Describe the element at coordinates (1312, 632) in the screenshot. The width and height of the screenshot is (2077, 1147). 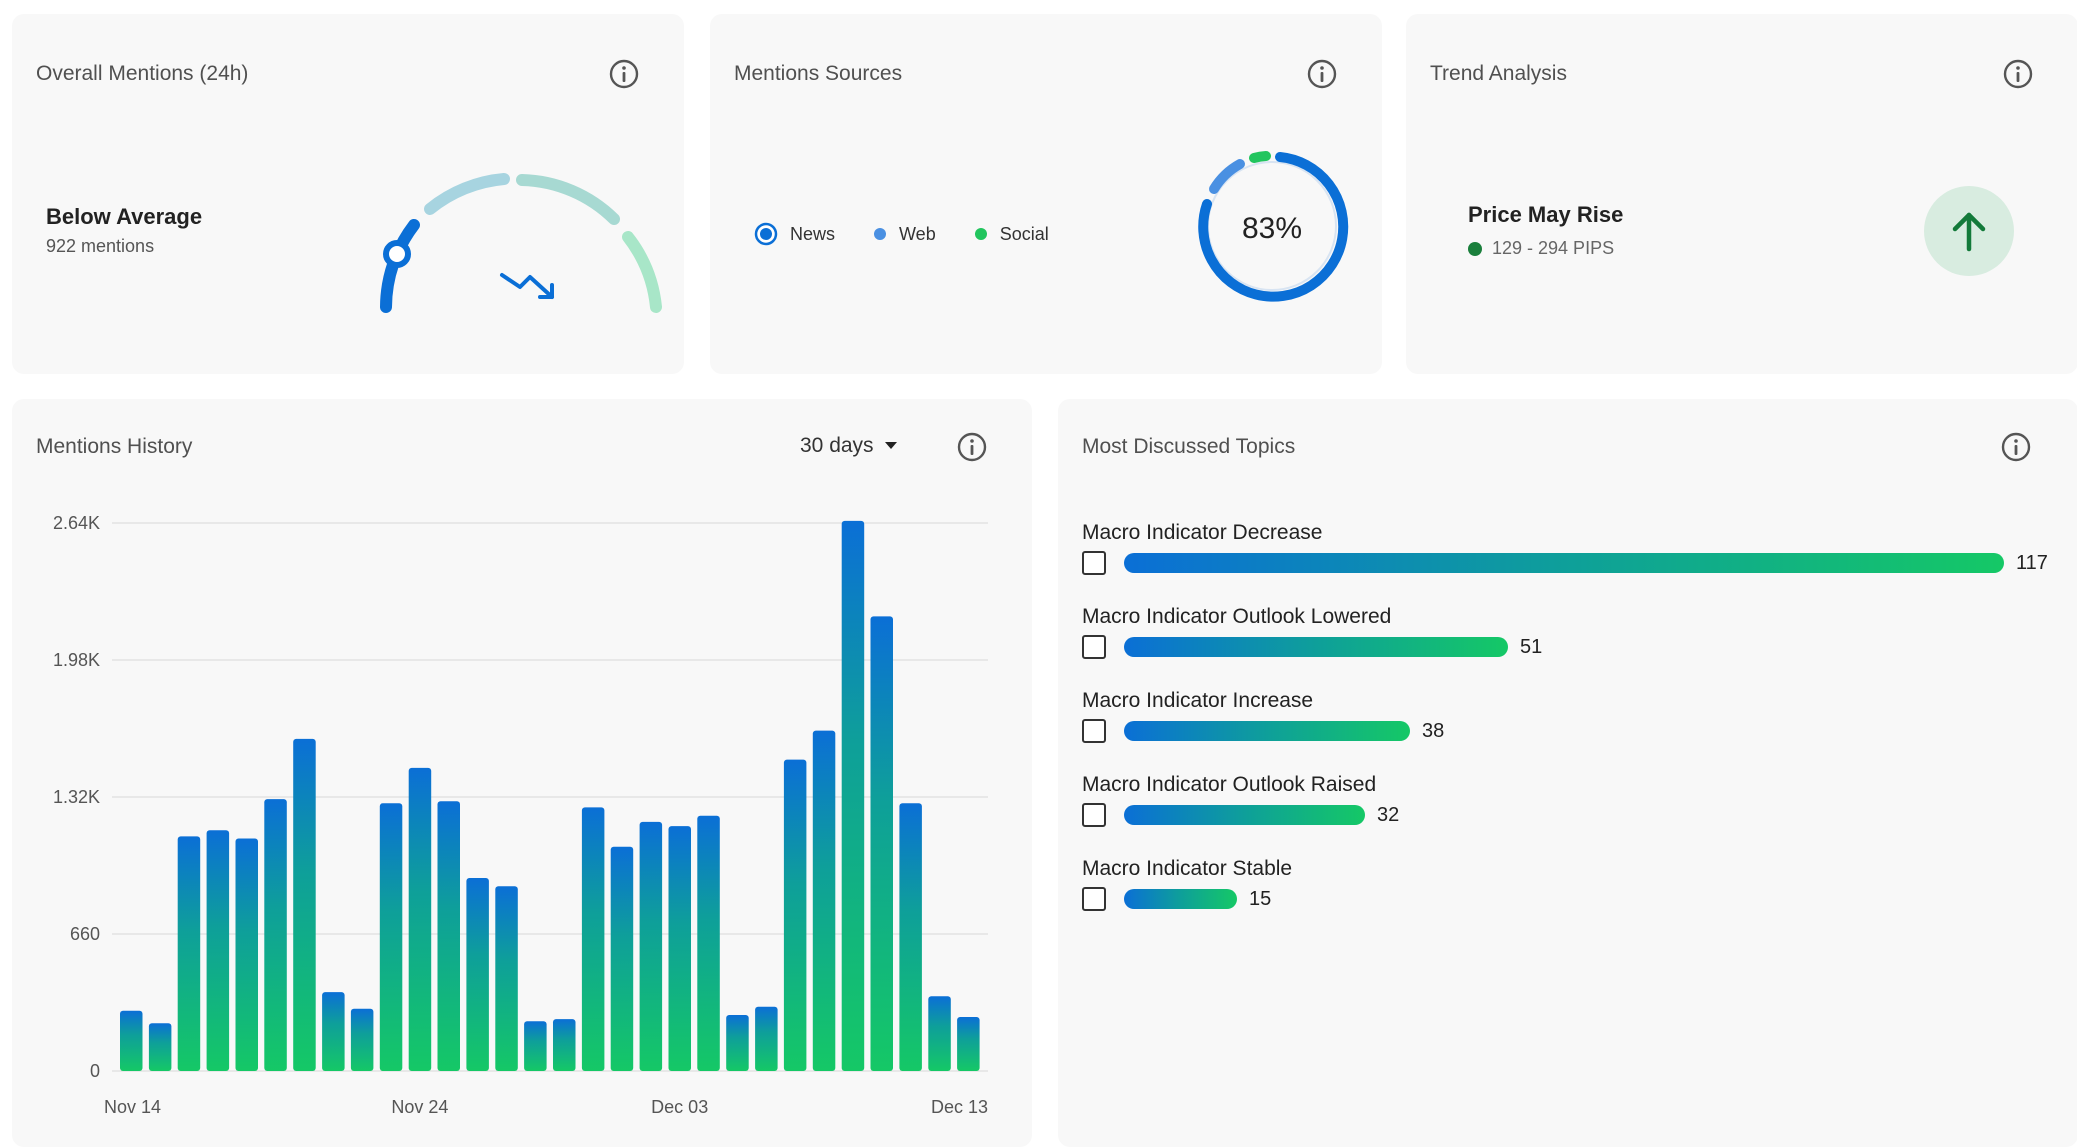
I see `topic-item: Macro Indicator Outlook Lowered 51` at that location.